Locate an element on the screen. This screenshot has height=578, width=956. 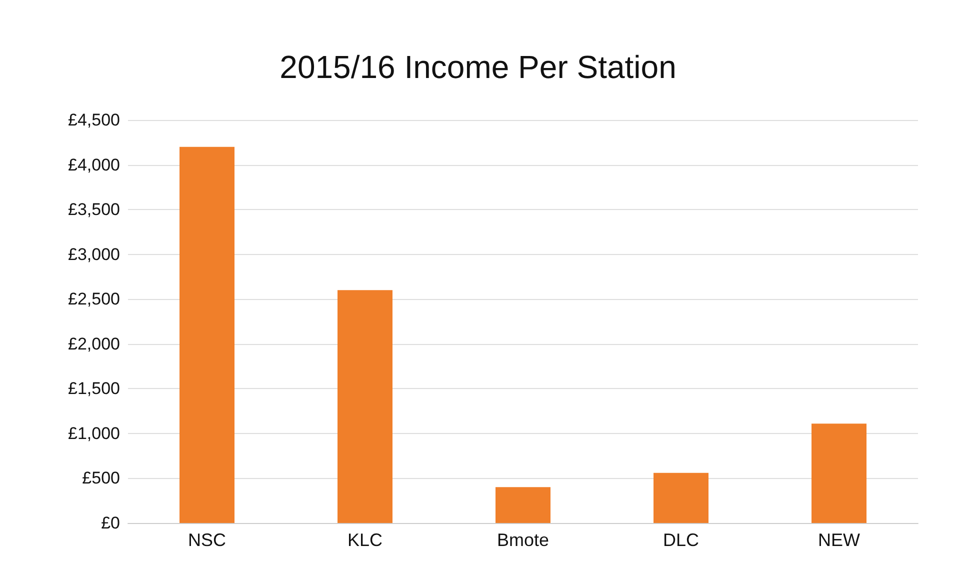
y-tick-label: £4,500 is located at coordinates (94, 120).